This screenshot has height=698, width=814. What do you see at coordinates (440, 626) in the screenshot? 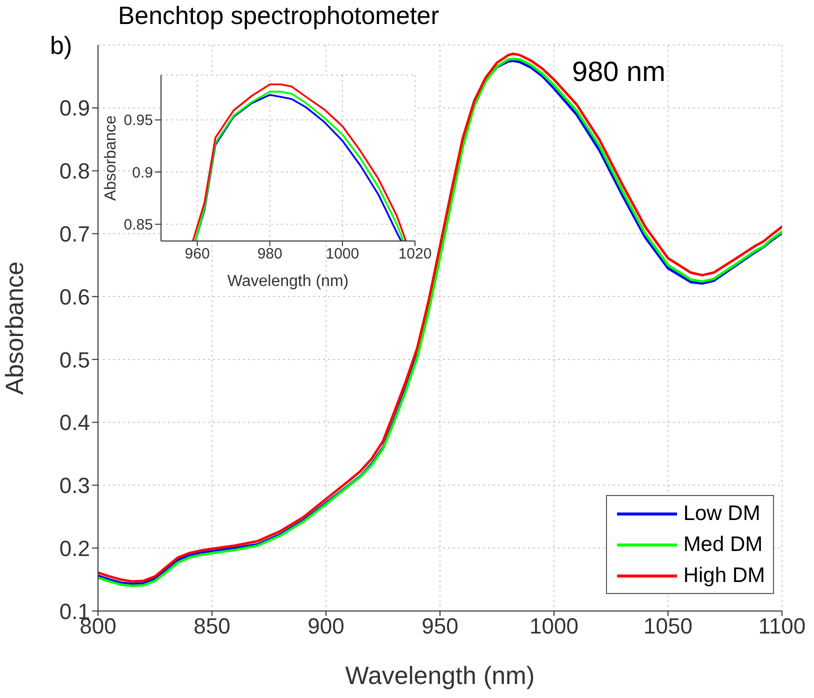
I see `x-tick-label: 950` at bounding box center [440, 626].